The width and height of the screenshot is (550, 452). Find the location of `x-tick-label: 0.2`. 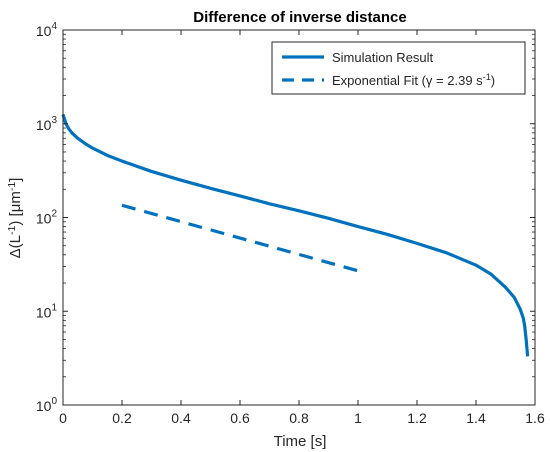

x-tick-label: 0.2 is located at coordinates (122, 418).